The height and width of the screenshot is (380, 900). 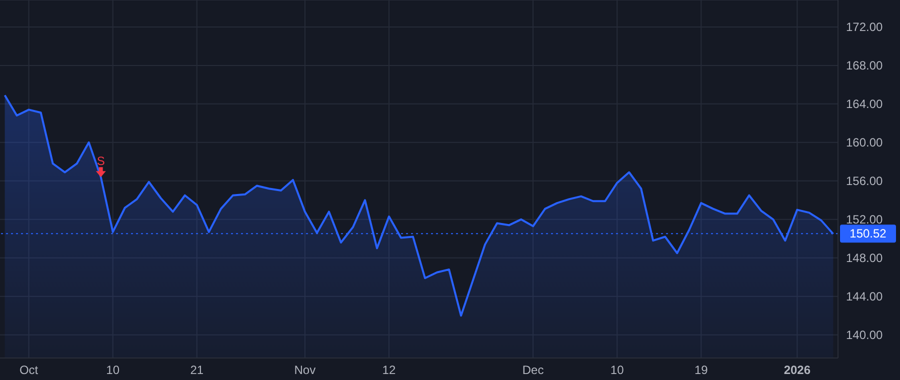 I want to click on x-tick-label: 19, so click(x=701, y=370).